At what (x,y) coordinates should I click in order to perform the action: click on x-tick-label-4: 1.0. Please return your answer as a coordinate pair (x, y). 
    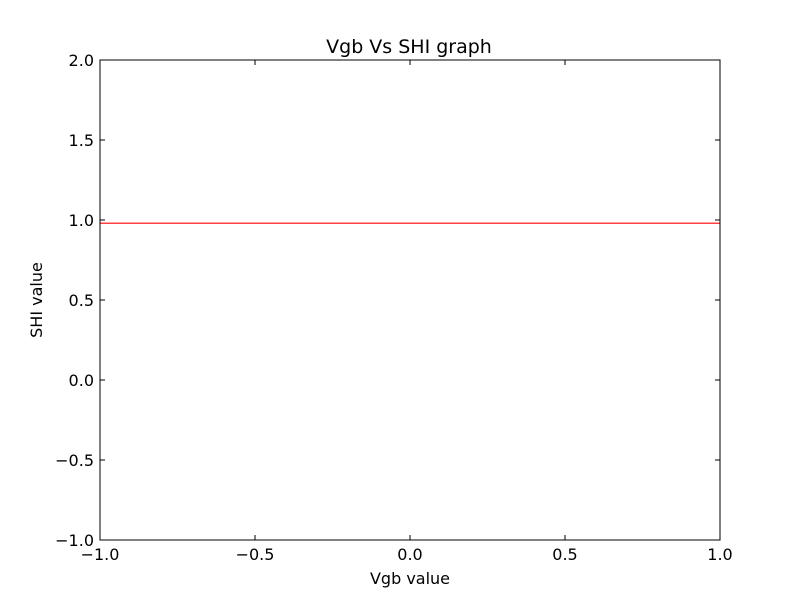
    Looking at the image, I should click on (719, 554).